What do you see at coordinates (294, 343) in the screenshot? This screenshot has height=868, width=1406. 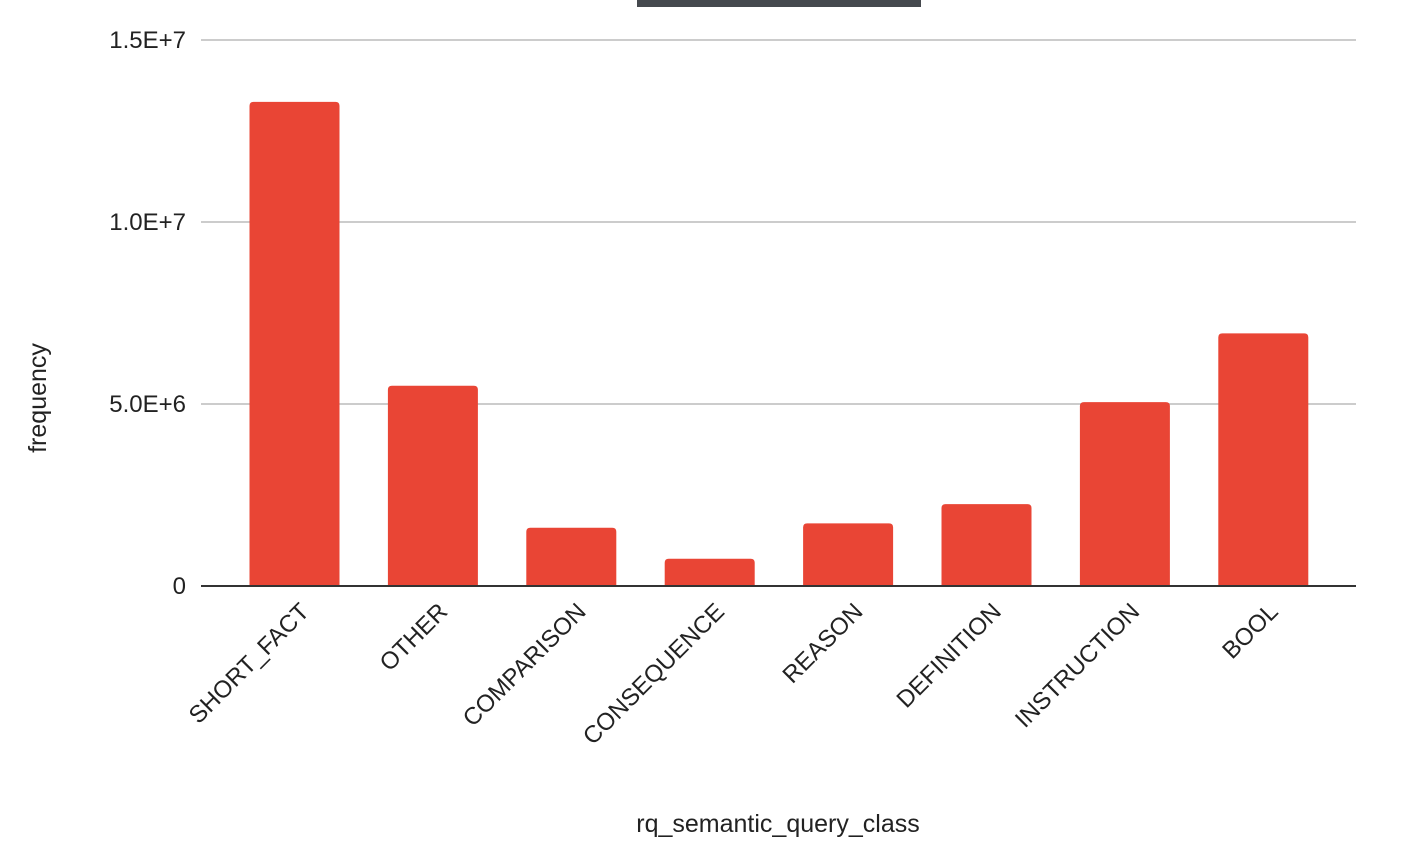 I see `bar-short-fact` at bounding box center [294, 343].